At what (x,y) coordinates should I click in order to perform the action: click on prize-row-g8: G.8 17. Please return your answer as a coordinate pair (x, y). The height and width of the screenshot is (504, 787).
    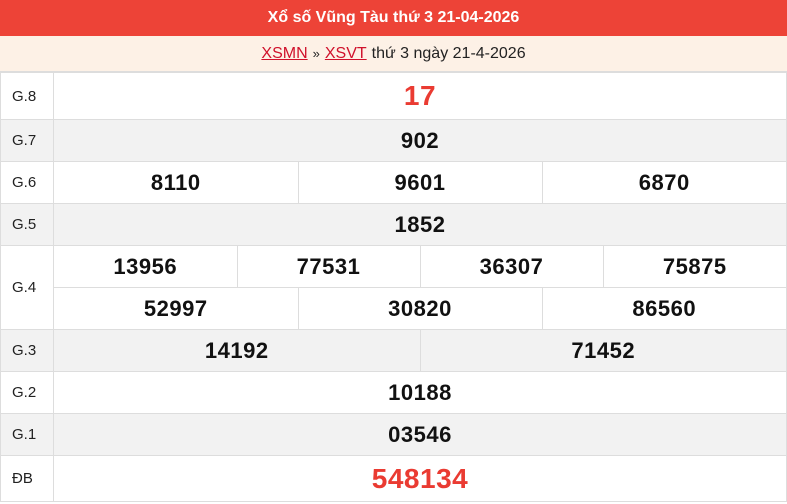
    Looking at the image, I should click on (393, 96).